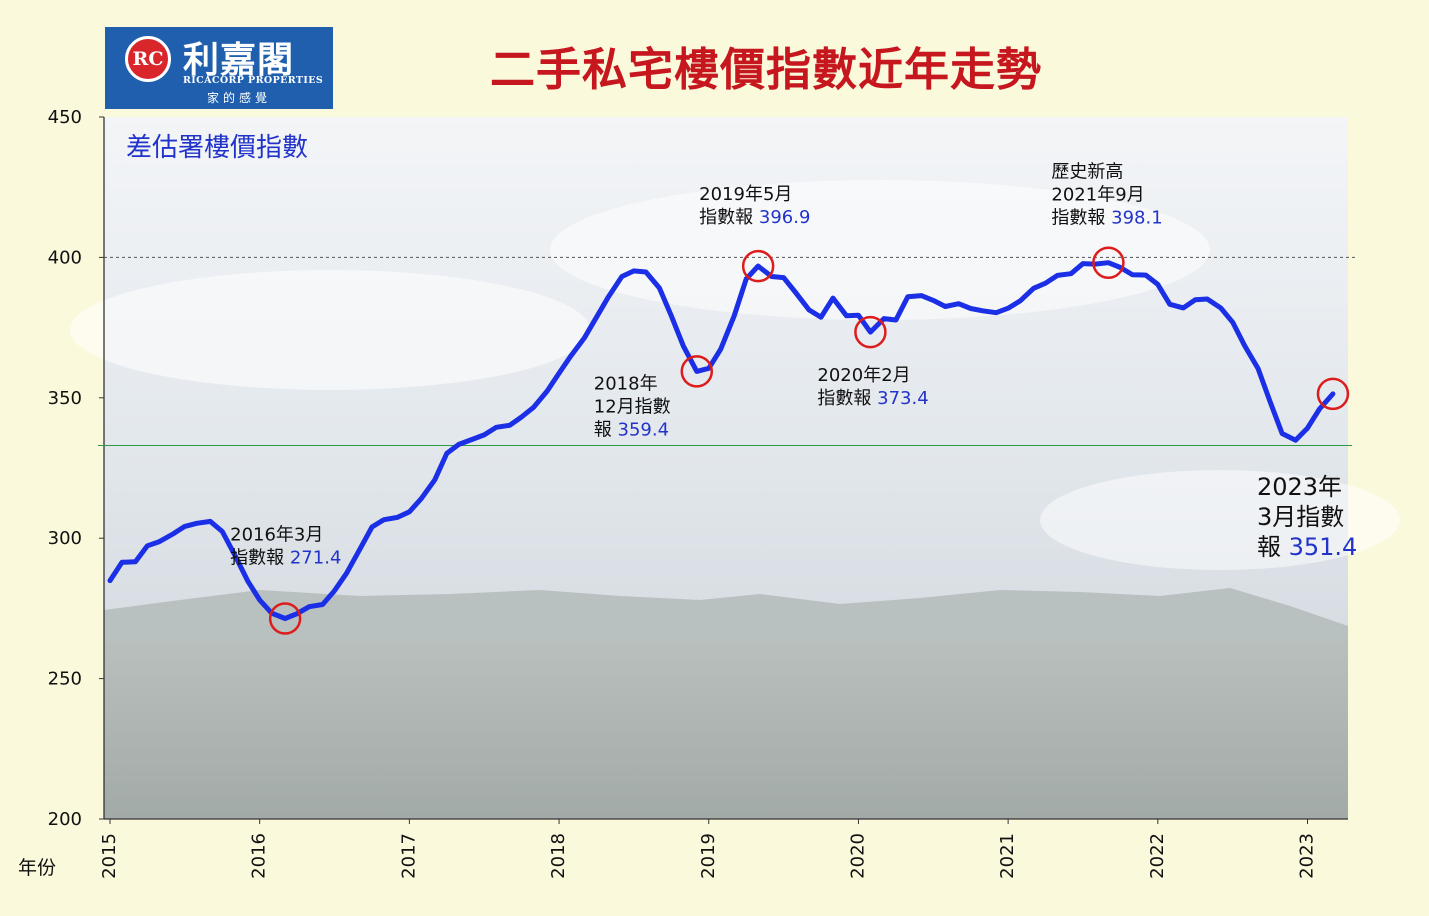  I want to click on ricacorp-logo: RC 利嘉閣 RICACORP PROPERTIES 家的感覺, so click(219, 68).